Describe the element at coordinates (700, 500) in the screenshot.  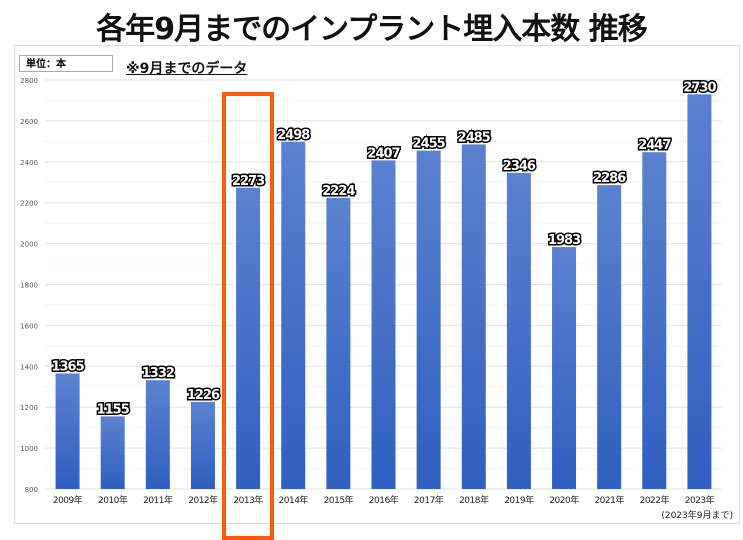
I see `x-tick-label: 2023年` at that location.